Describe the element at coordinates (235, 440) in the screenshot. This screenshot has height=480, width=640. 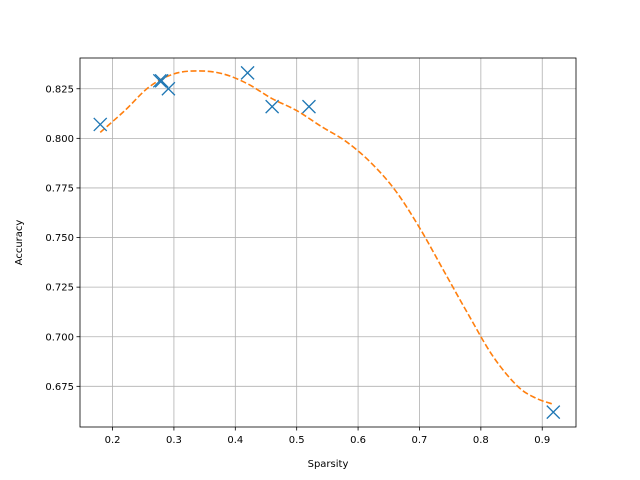
I see `x-tick-label-2: 0.4` at that location.